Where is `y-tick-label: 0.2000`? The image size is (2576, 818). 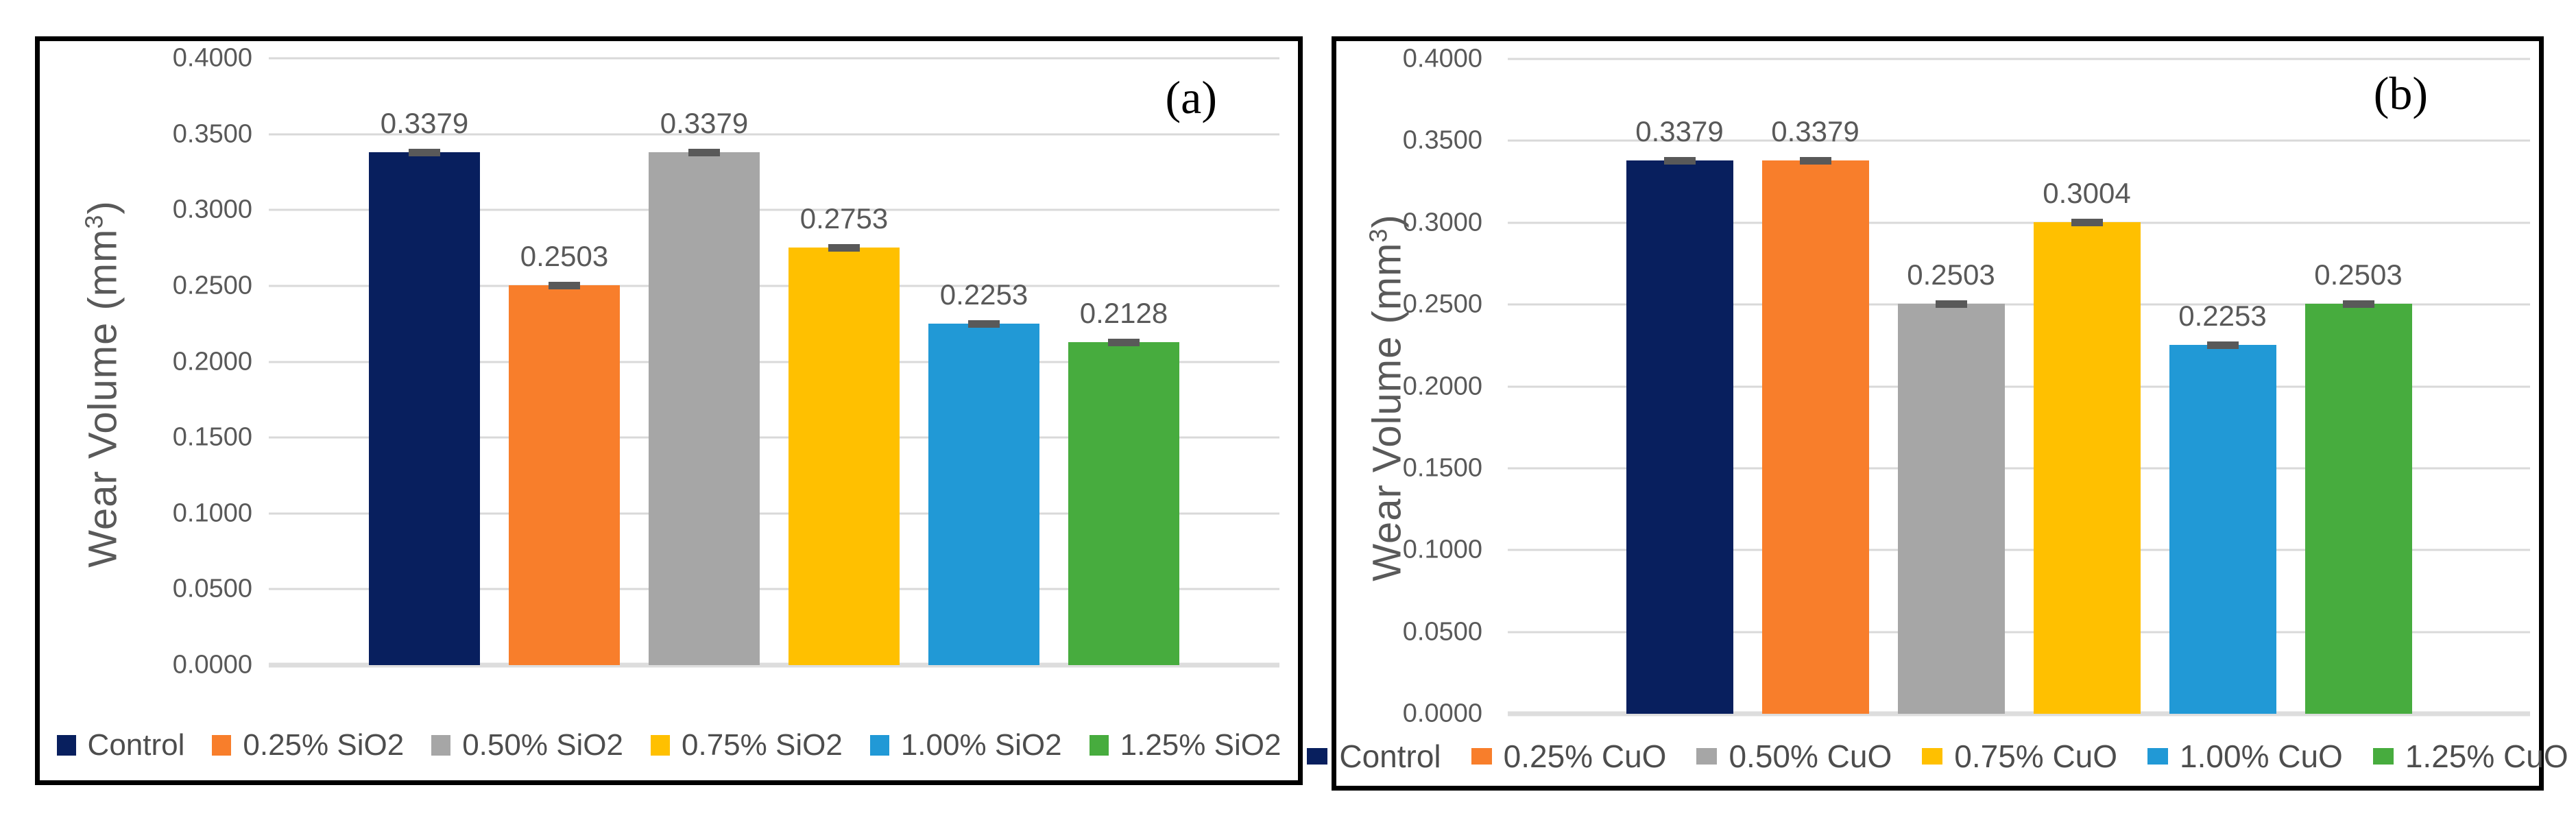
y-tick-label: 0.2000 is located at coordinates (1442, 386).